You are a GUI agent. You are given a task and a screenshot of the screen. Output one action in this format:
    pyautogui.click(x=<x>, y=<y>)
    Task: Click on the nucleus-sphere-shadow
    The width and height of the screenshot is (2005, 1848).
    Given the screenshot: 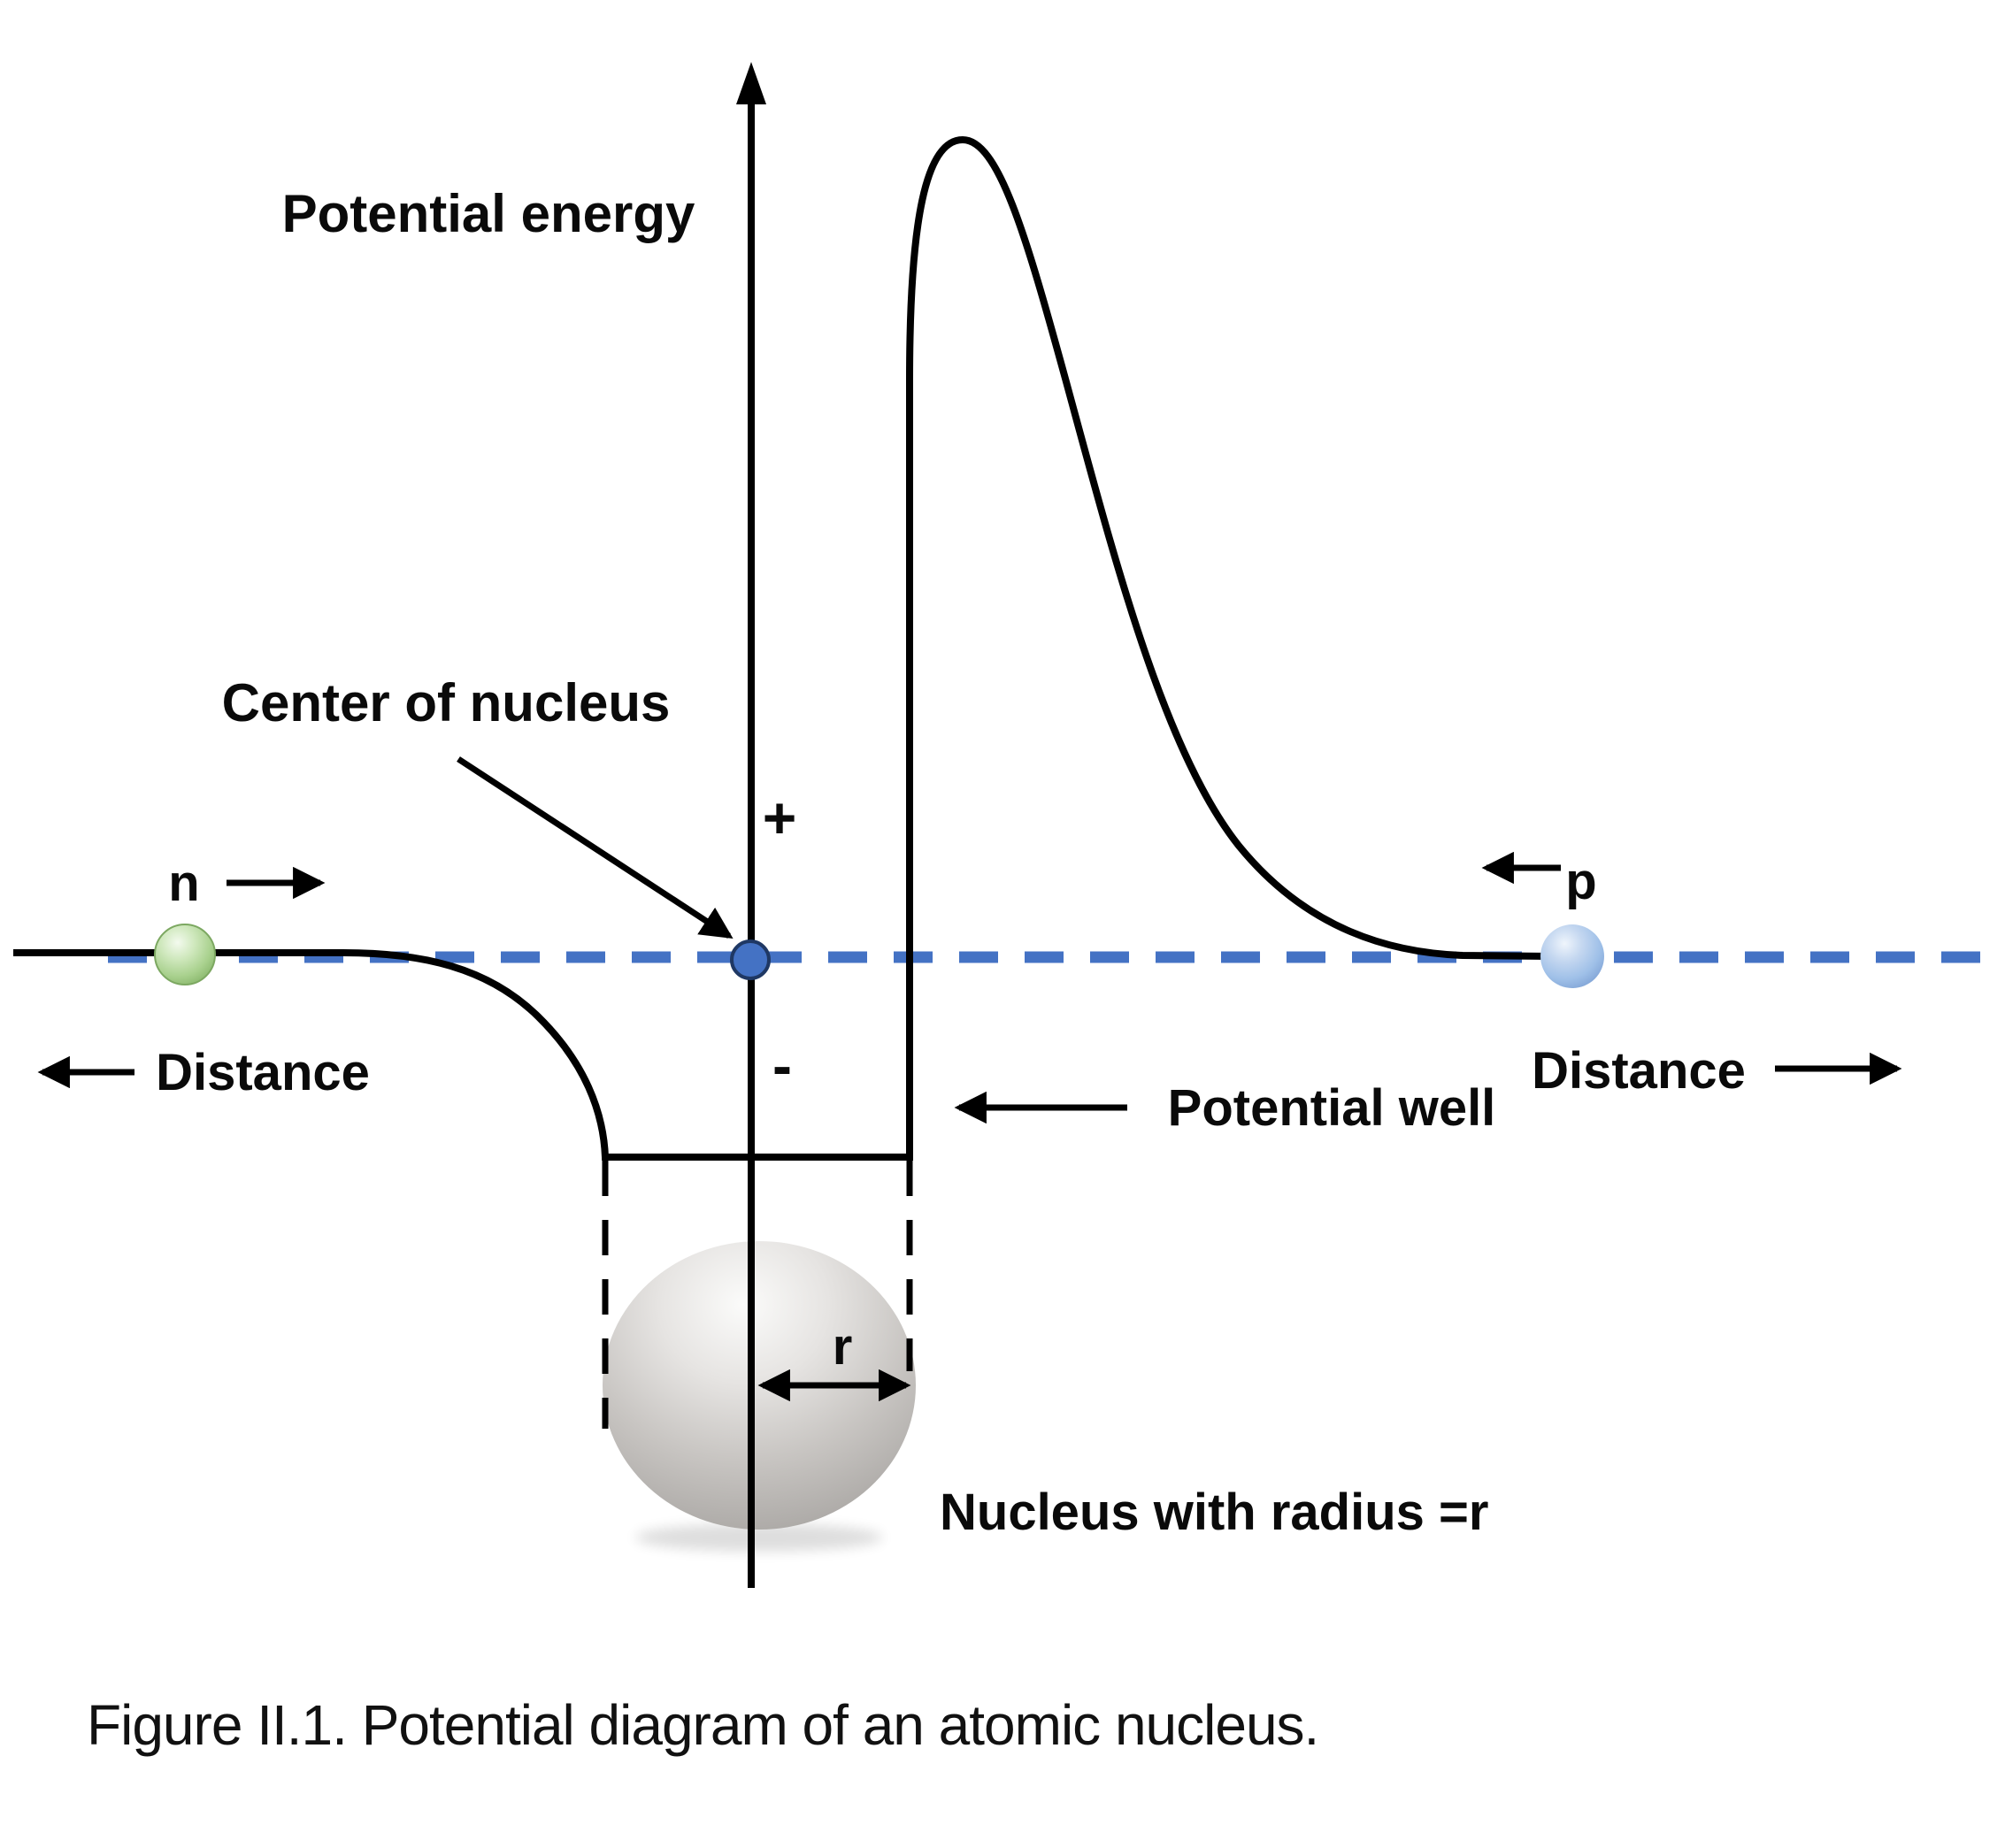 What is the action you would take?
    pyautogui.click(x=759, y=1537)
    